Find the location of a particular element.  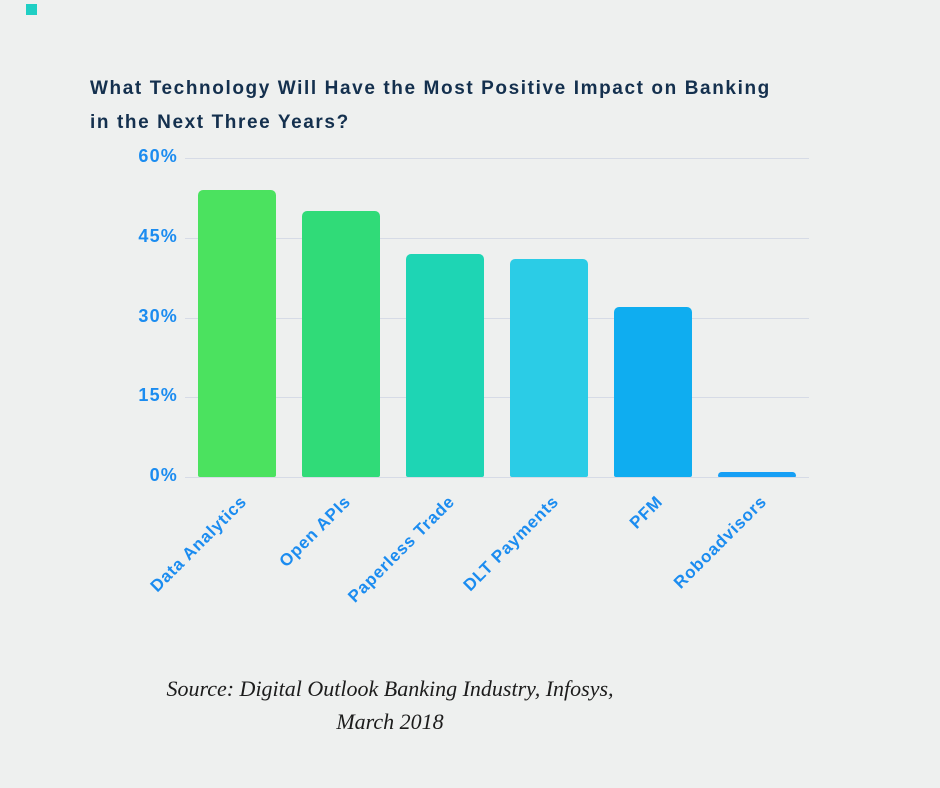

y-tick-label: 60% is located at coordinates (158, 156).